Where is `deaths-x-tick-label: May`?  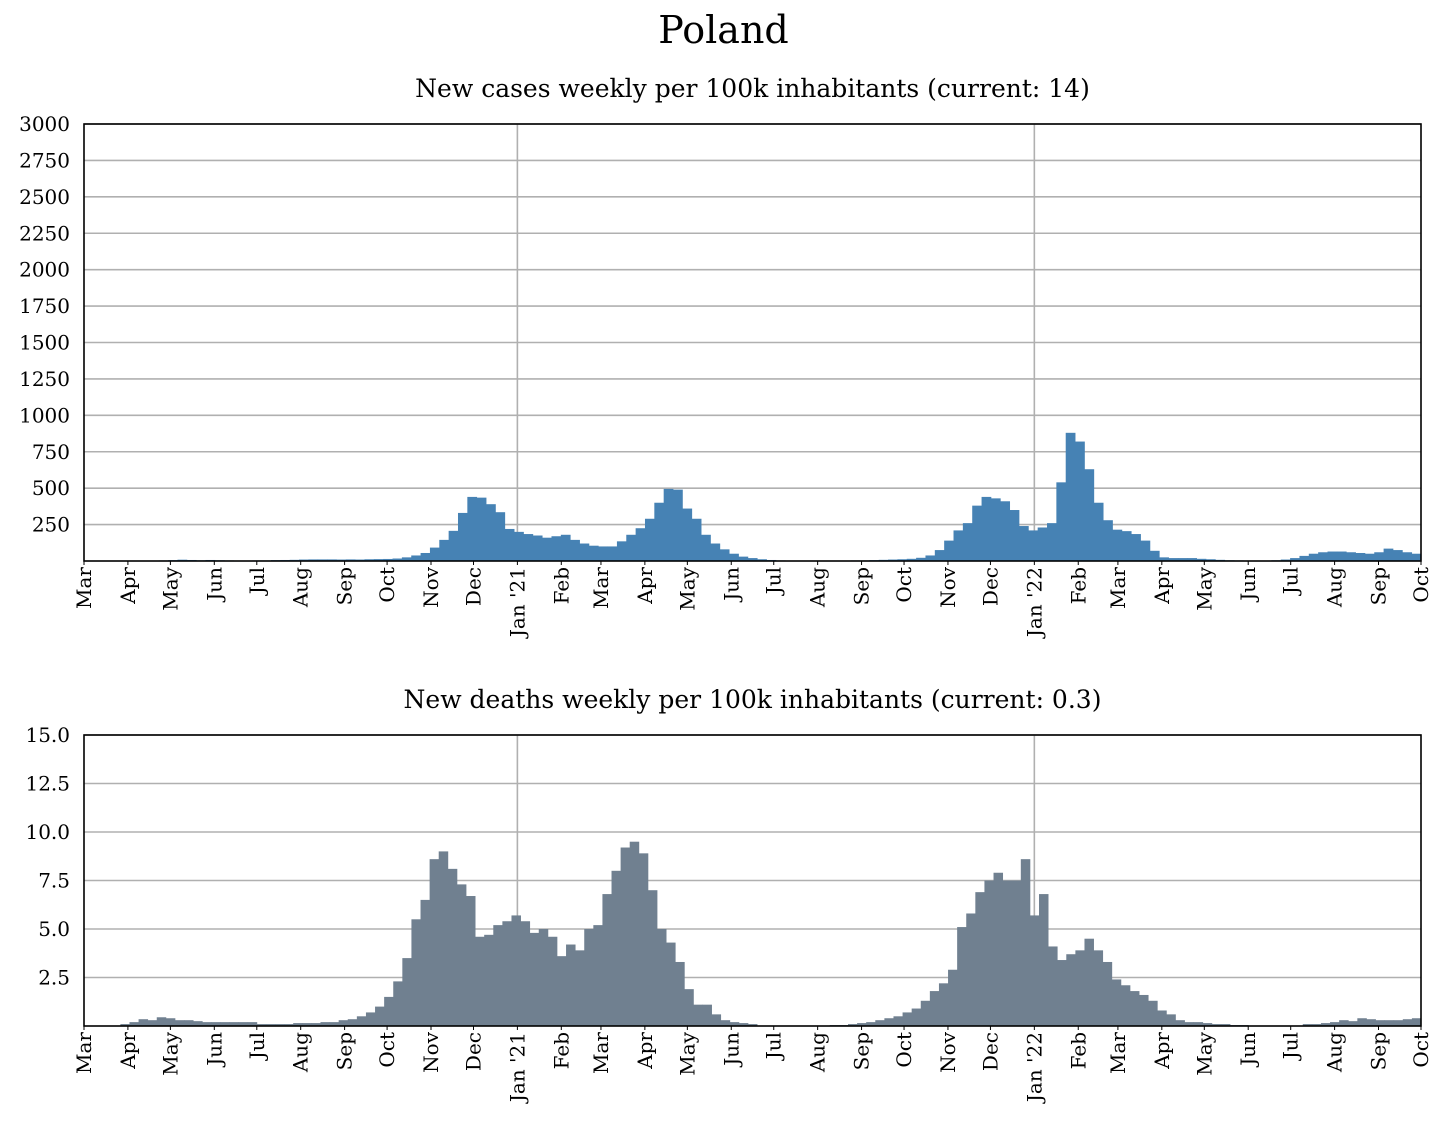
deaths-x-tick-label: May is located at coordinates (687, 1053).